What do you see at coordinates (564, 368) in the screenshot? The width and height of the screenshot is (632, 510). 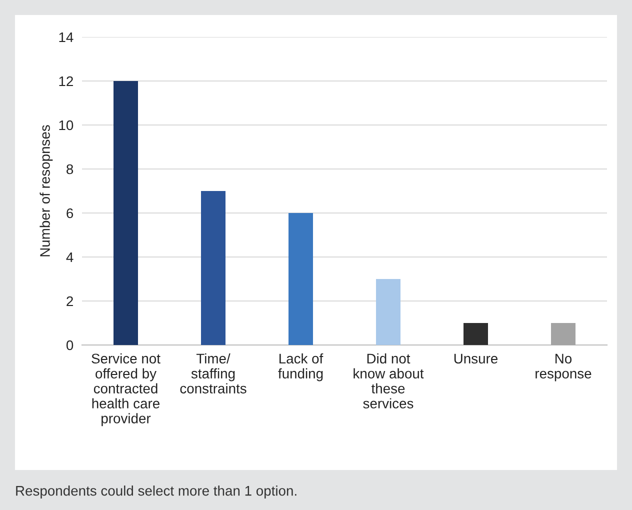 I see `x-tick-label: No response` at bounding box center [564, 368].